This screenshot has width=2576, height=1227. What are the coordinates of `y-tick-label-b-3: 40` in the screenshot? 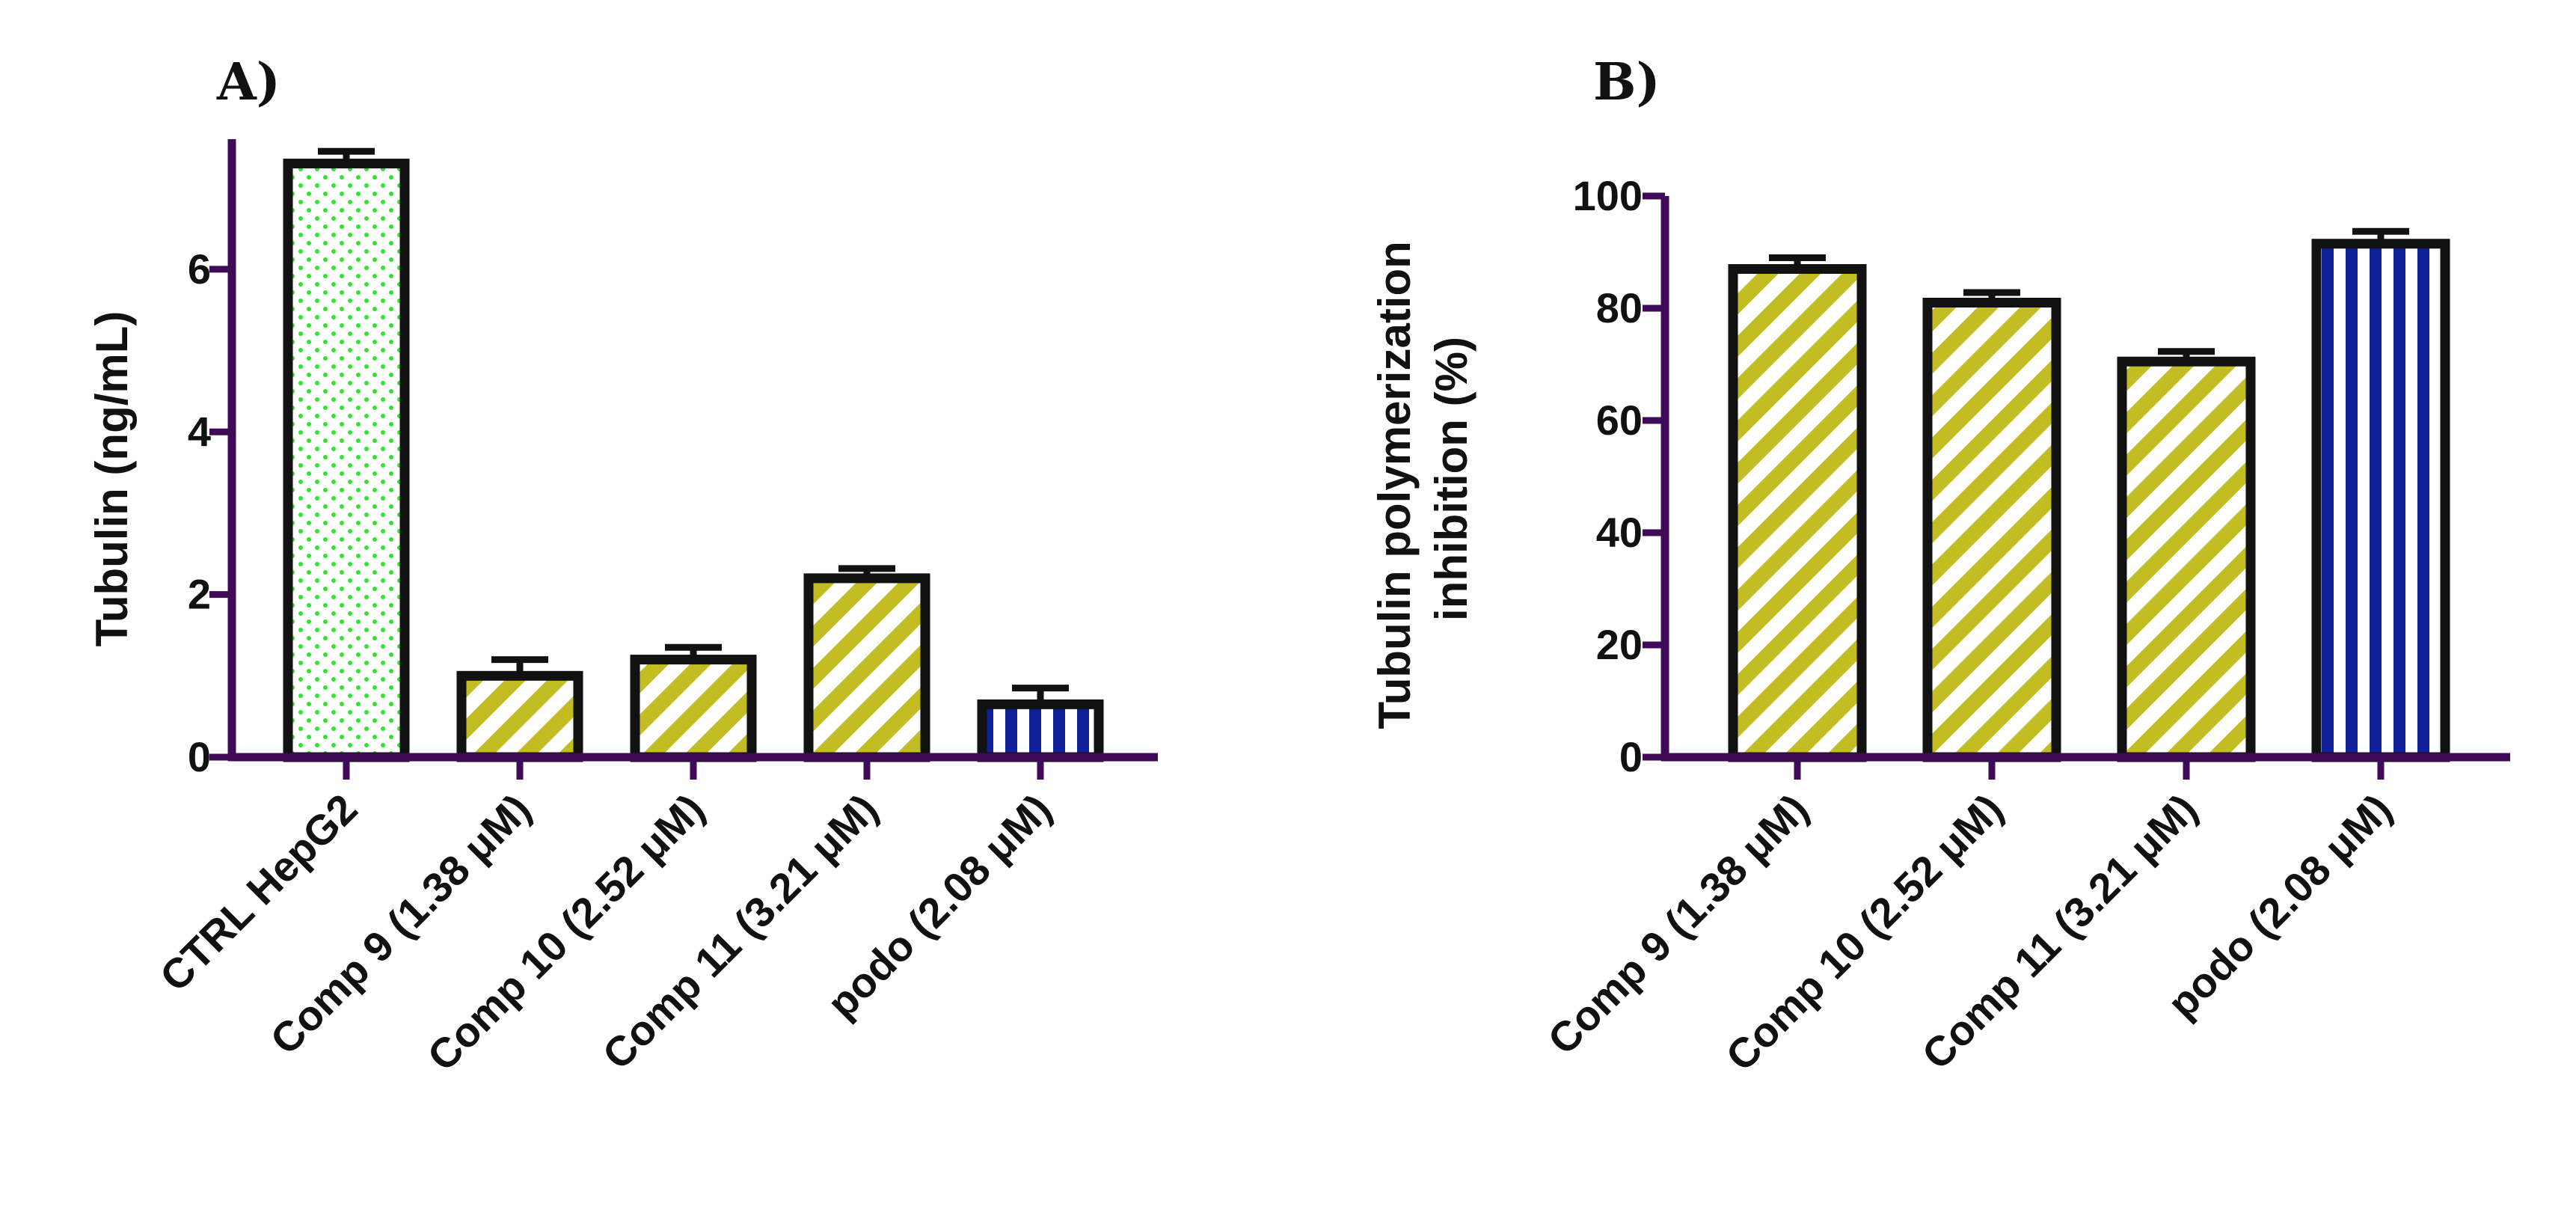 It's located at (1619, 532).